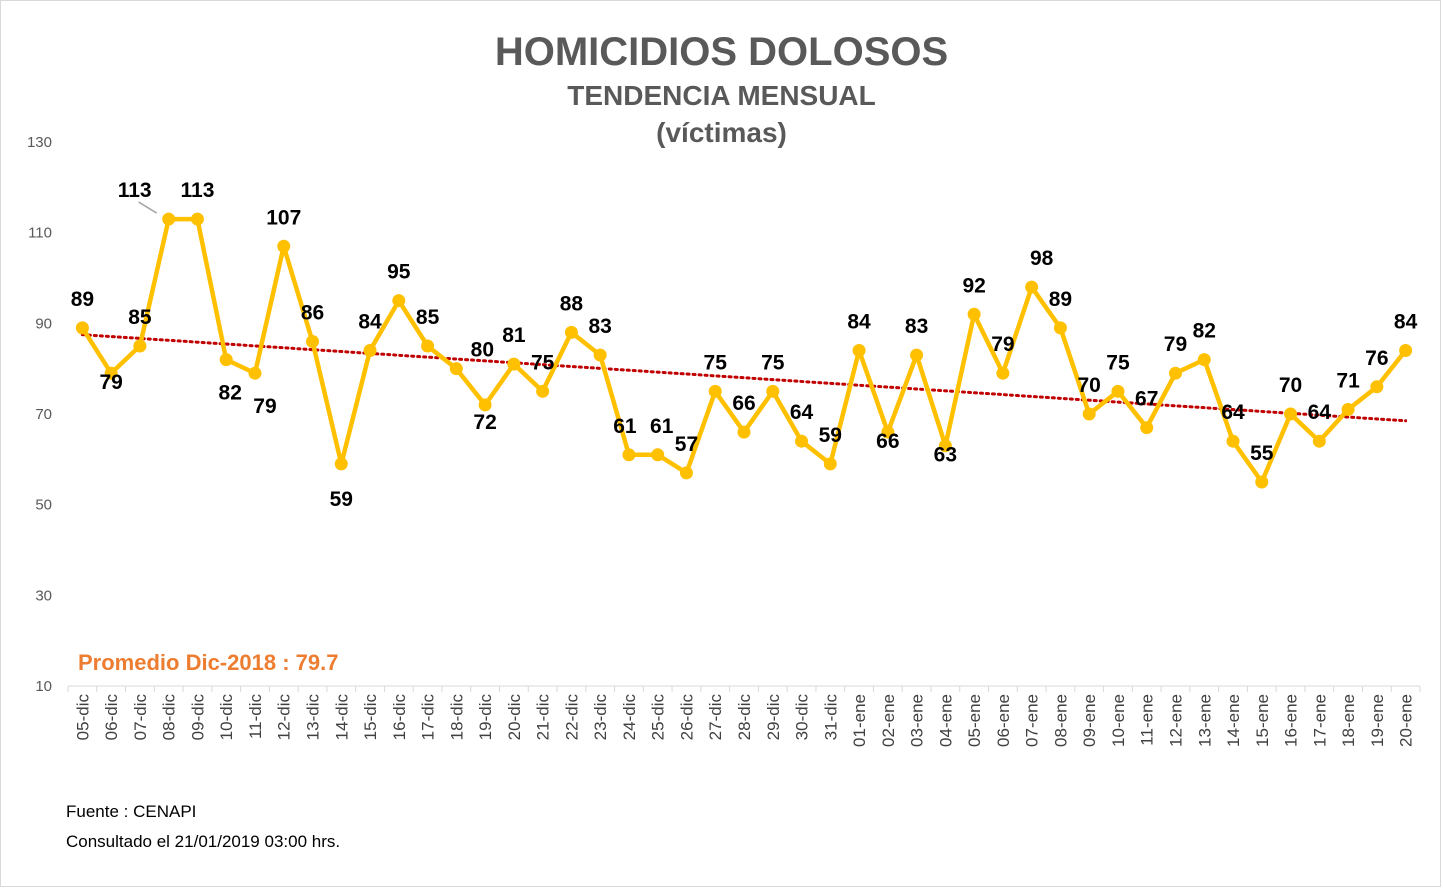  I want to click on x-tick-label: 12-ene, so click(1175, 720).